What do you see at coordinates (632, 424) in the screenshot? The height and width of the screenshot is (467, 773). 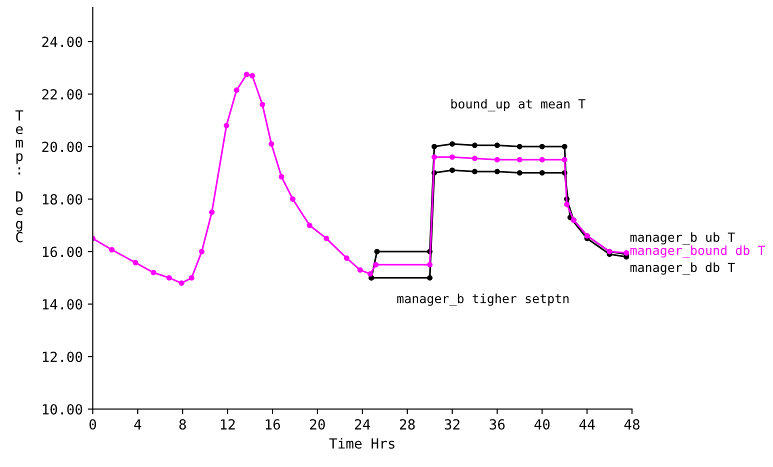 I see `x-tick-label: 48` at bounding box center [632, 424].